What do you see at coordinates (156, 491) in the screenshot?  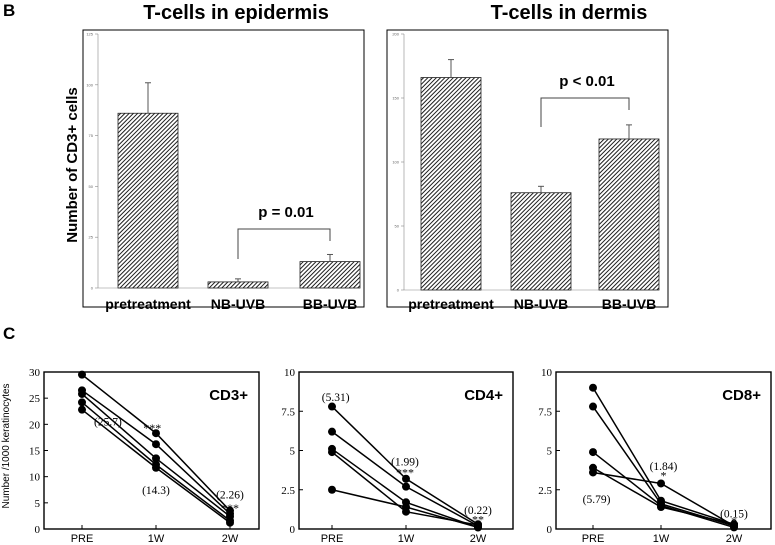 I see `mean-annotation: (14.3)` at bounding box center [156, 491].